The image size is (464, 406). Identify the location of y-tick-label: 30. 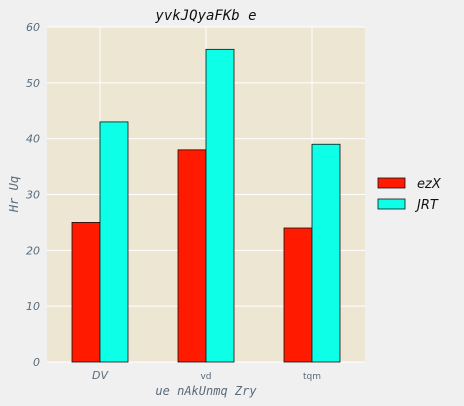
(33, 195).